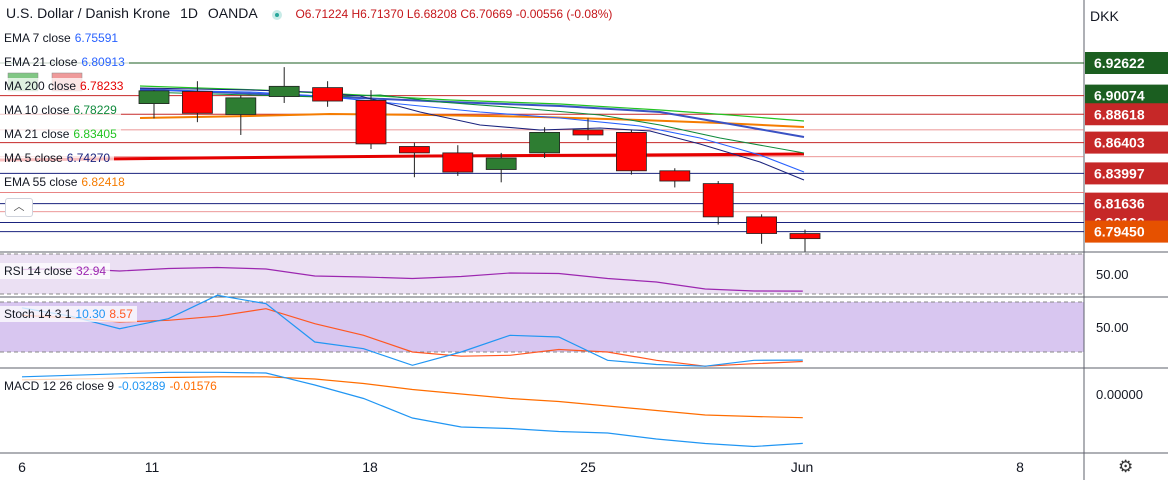  What do you see at coordinates (189, 13) in the screenshot?
I see `interval-label: 1D` at bounding box center [189, 13].